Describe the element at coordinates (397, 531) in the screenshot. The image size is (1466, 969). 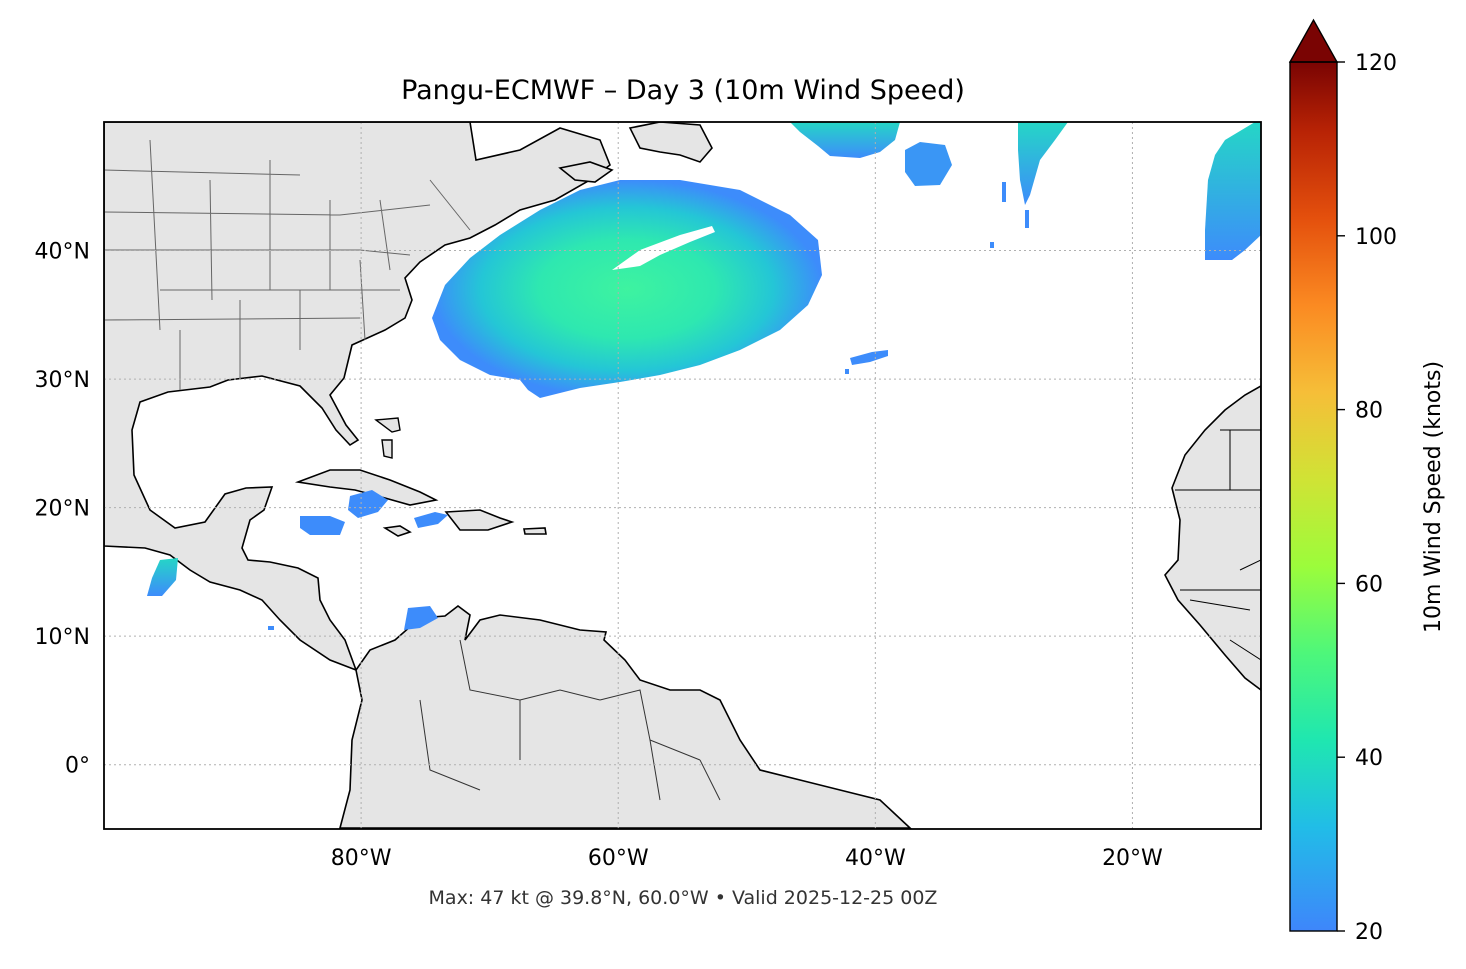
I see `land-jamaica` at that location.